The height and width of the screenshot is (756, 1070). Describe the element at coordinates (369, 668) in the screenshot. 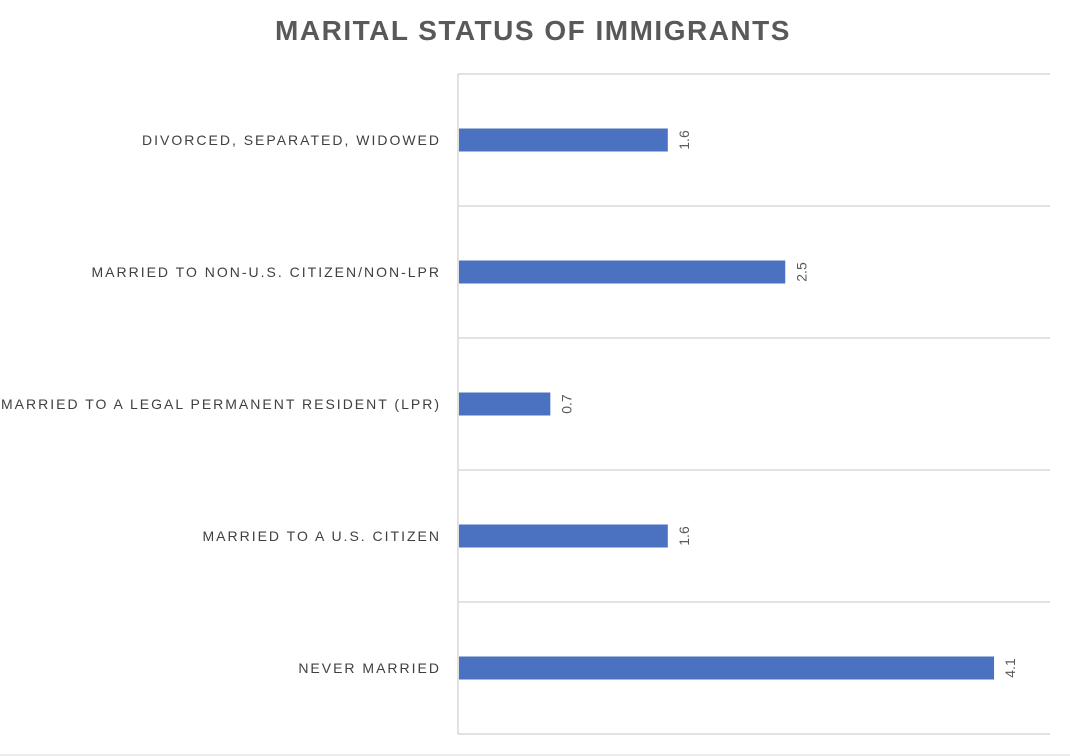

I see `category-label: NEVER MARRIED` at that location.